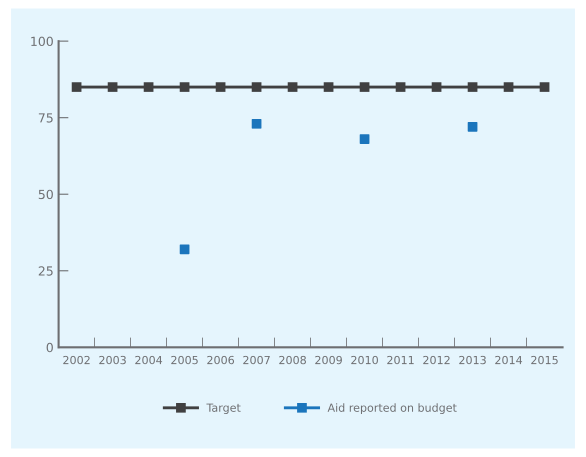  What do you see at coordinates (45, 195) in the screenshot?
I see `y-tick-label: 50` at bounding box center [45, 195].